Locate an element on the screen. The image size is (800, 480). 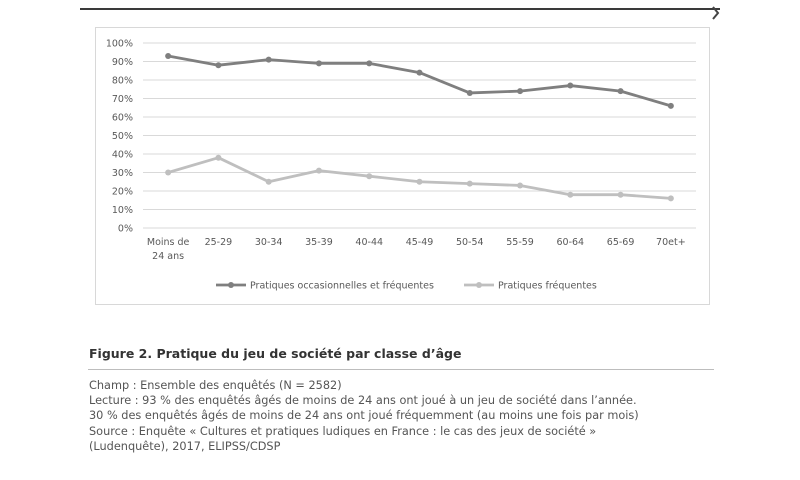
x-tick-label: 60-64 is located at coordinates (571, 242).